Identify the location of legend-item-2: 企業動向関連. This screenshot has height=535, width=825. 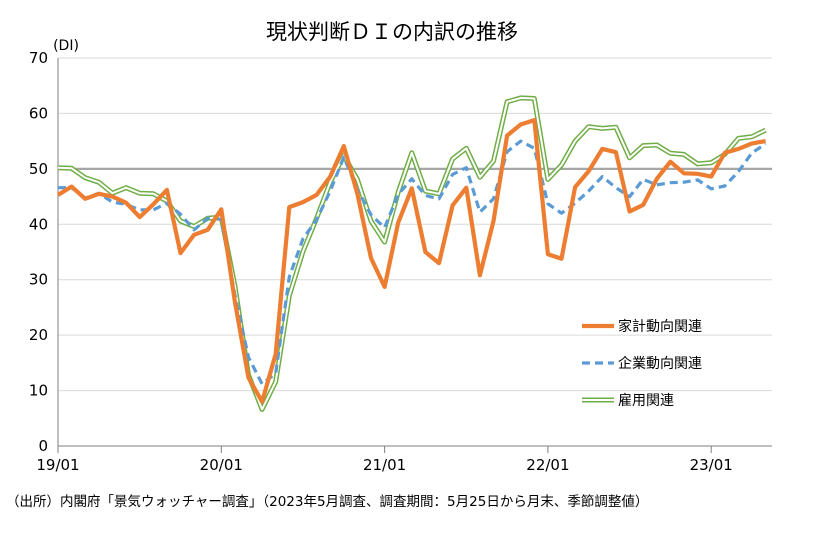
(642, 363).